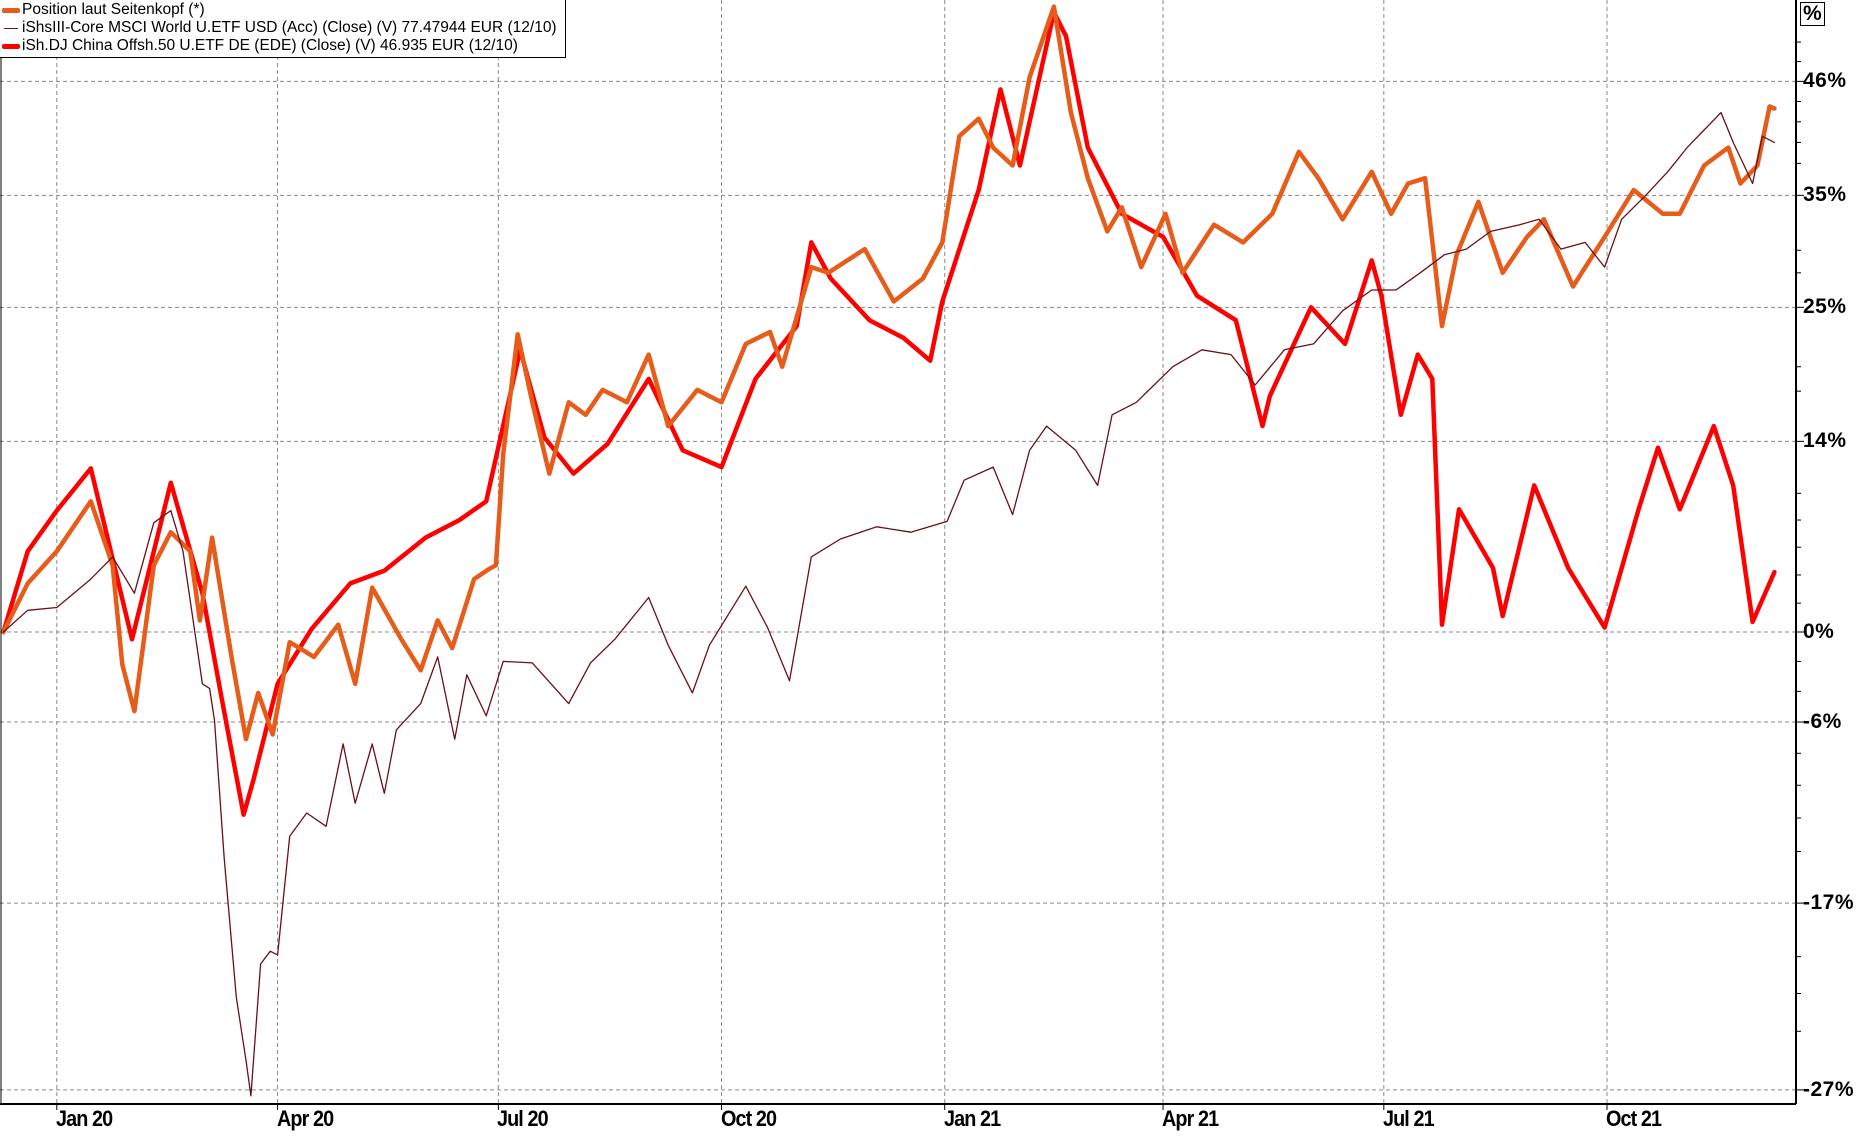 This screenshot has height=1136, width=1857. Describe the element at coordinates (1822, 722) in the screenshot. I see `y-tick-label: -6%` at that location.